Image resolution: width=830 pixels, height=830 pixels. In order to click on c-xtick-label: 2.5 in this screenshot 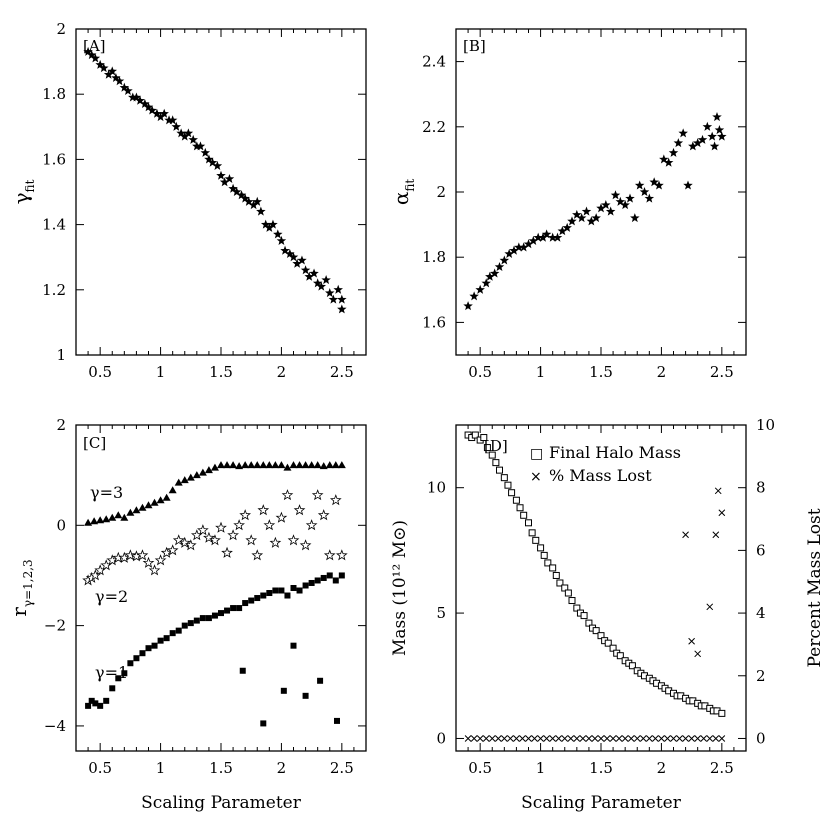, I will do `click(342, 768)`.